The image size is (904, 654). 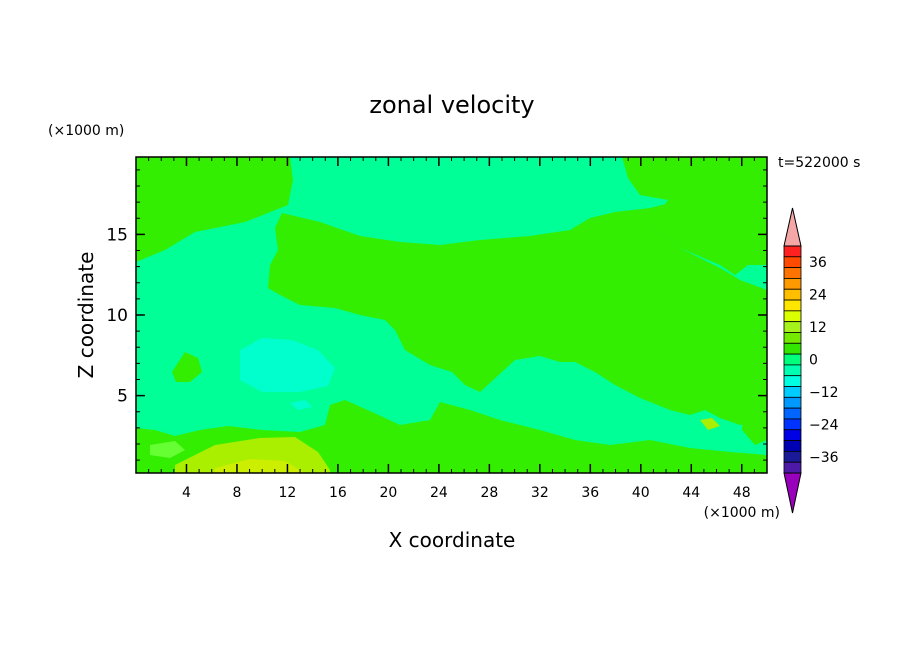 I want to click on x-tick-label: 8, so click(x=236, y=493).